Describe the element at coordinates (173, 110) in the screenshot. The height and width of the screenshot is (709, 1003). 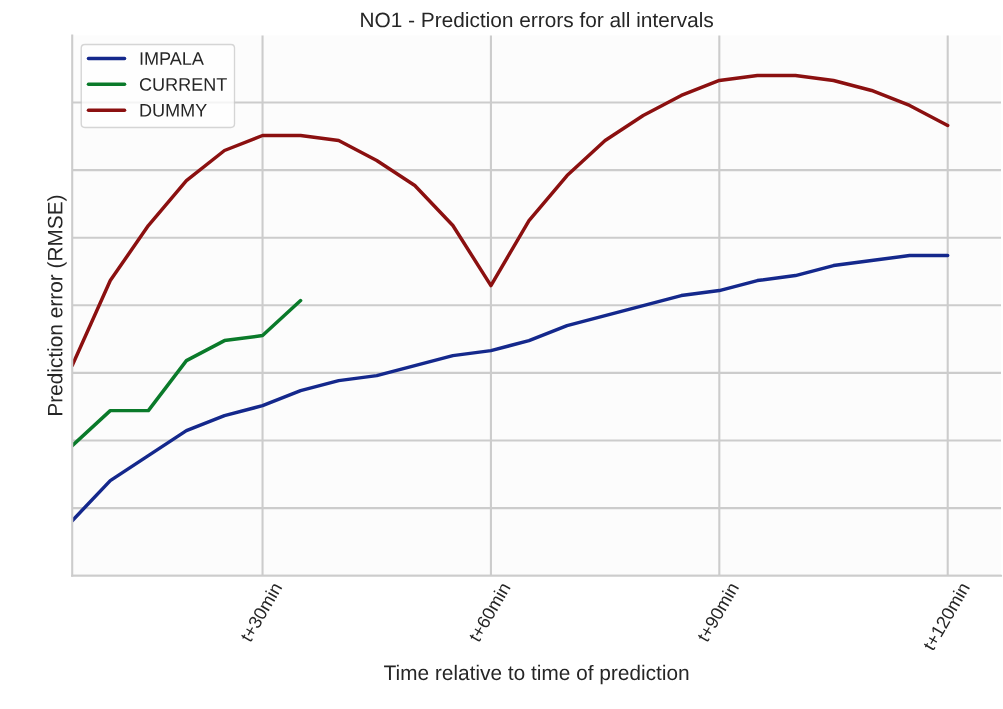
I see `legend-label: DUMMY` at that location.